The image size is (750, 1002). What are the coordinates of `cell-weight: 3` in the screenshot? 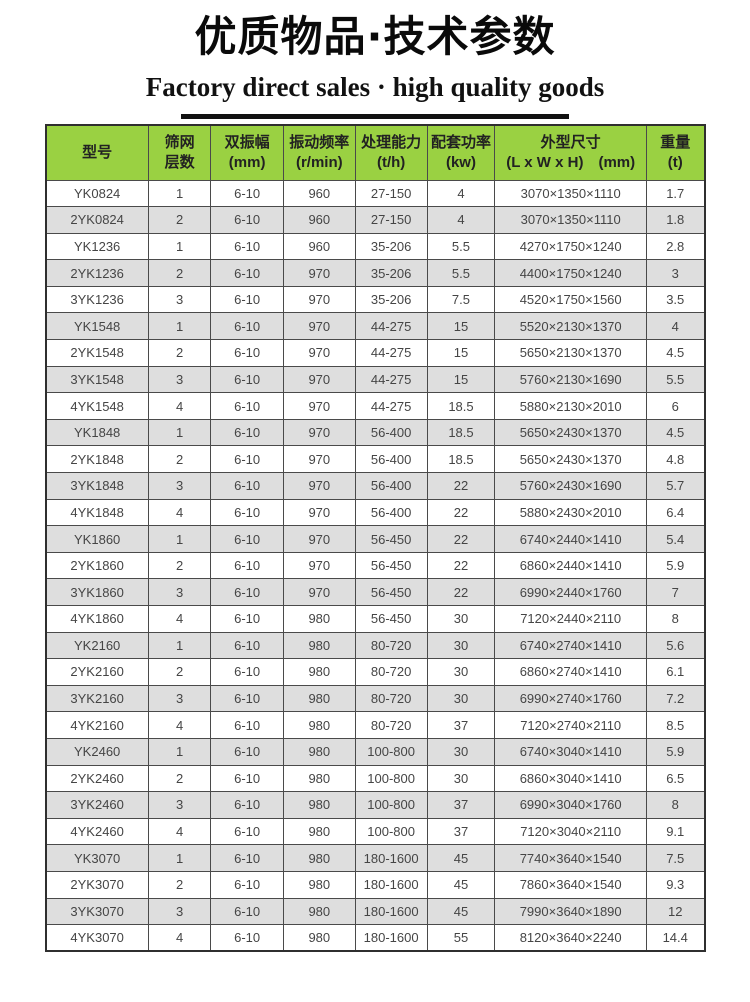 It's located at (675, 273).